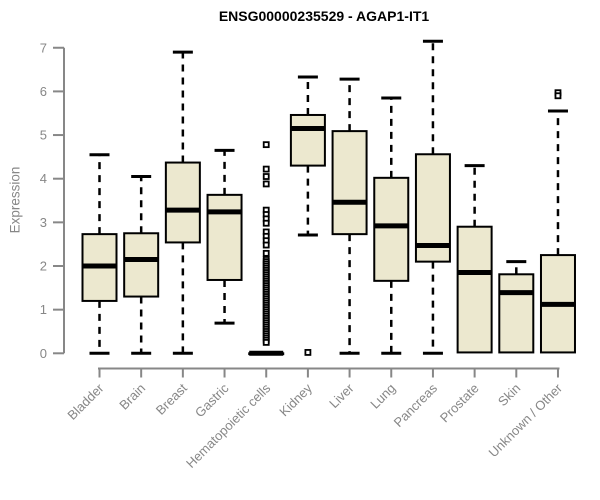  What do you see at coordinates (295, 399) in the screenshot?
I see `x-tick-label-kidney: Kidney` at bounding box center [295, 399].